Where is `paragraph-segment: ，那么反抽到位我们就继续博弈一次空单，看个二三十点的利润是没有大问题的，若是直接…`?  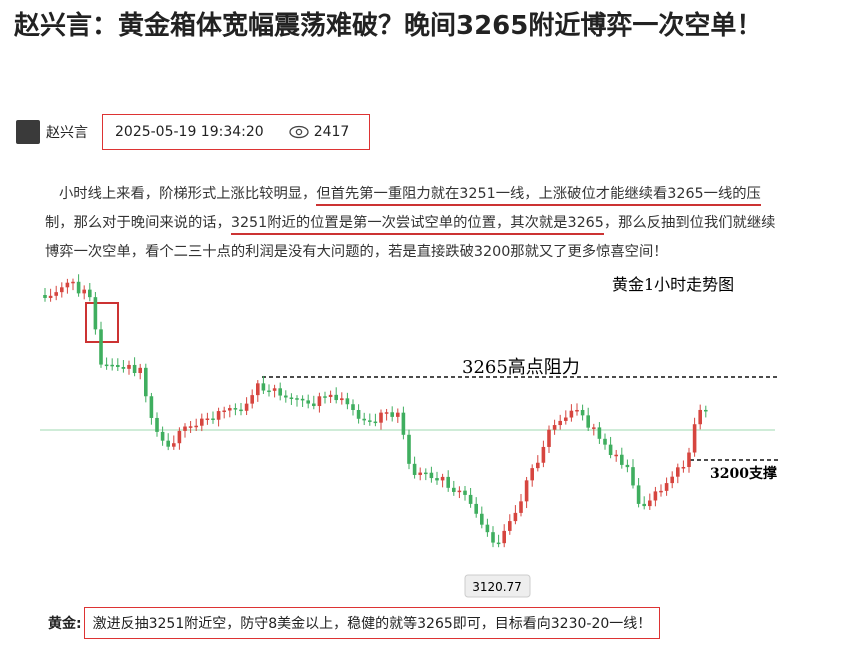 paragraph-segment: ，那么反抽到位我们就继续博弈一次空单，看个二三十点的利润是没有大问题的，若是直接… is located at coordinates (410, 237).